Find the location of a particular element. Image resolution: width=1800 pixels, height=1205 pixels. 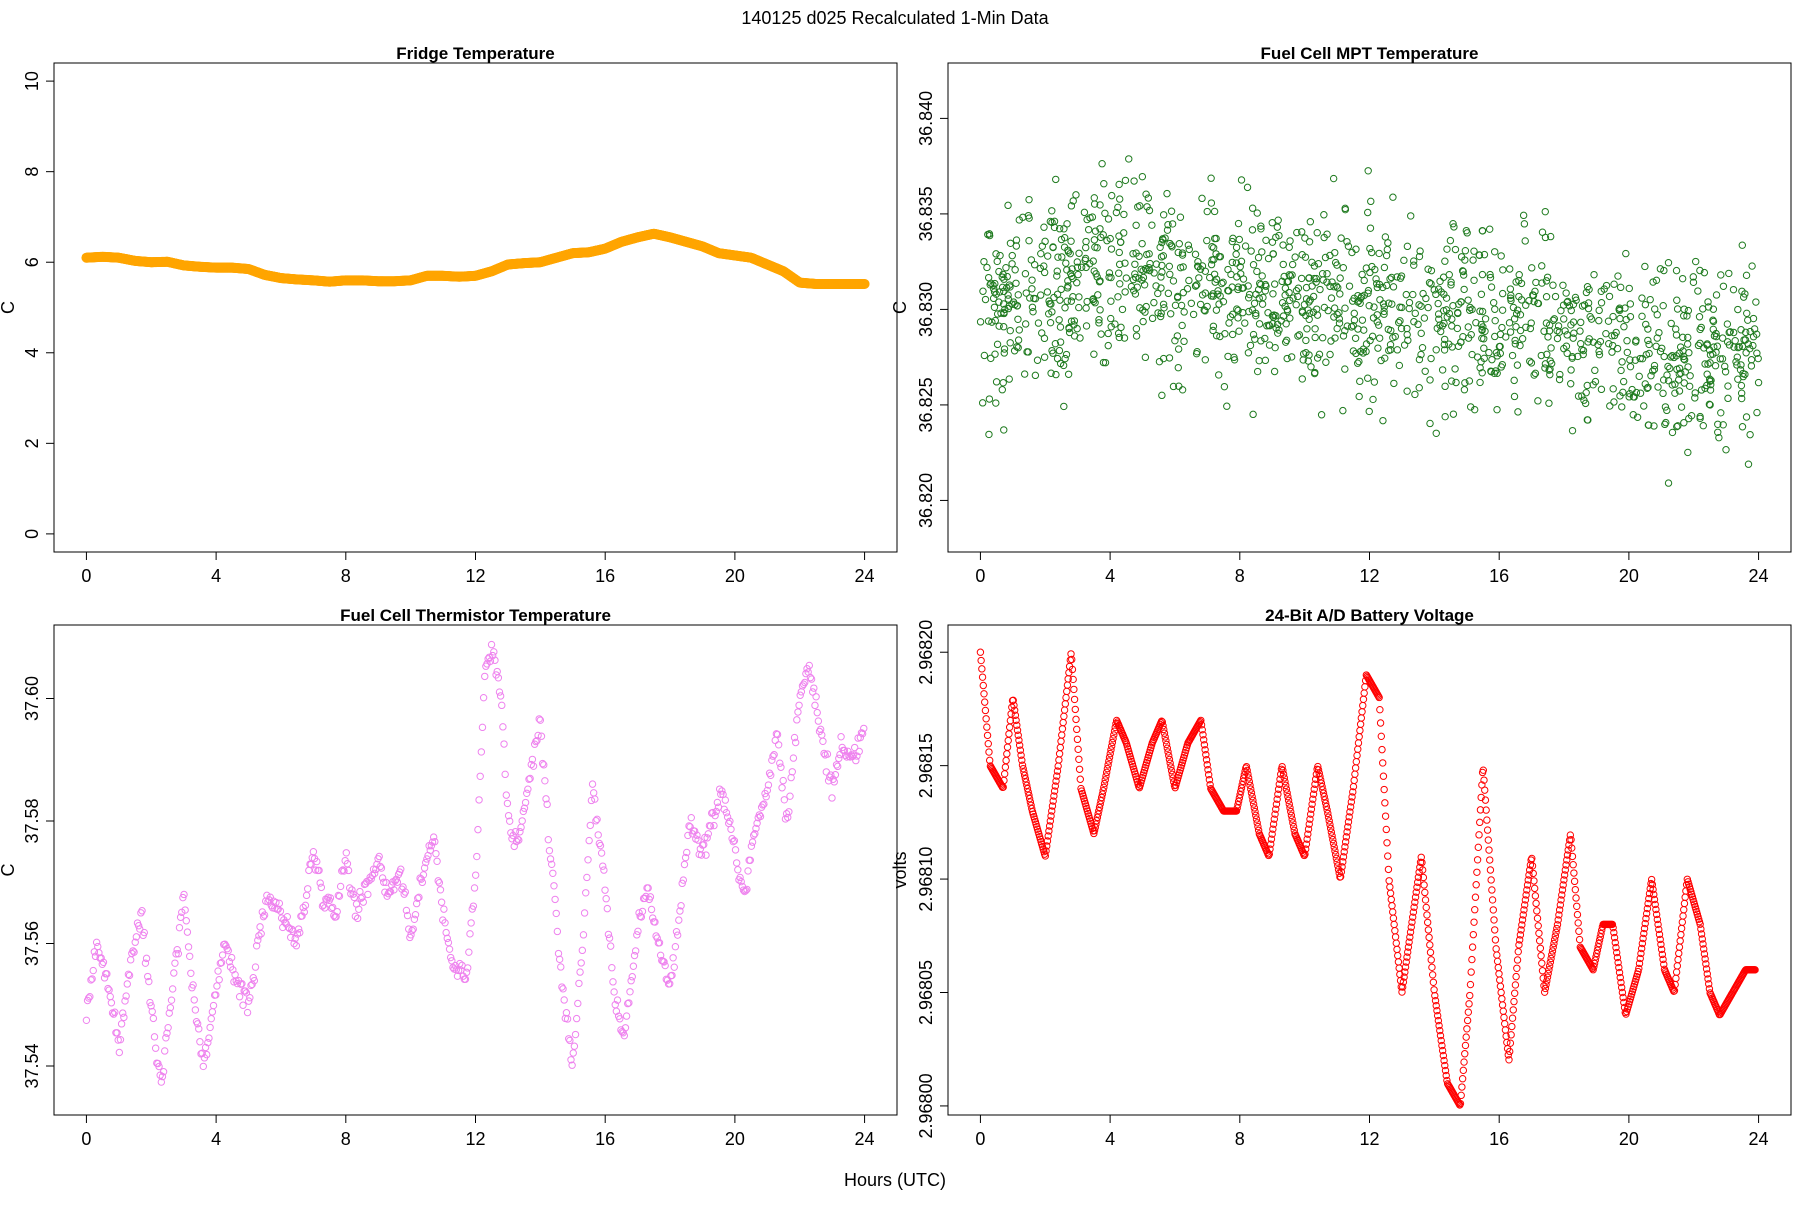

x-tick-label: 20 is located at coordinates (735, 1139).